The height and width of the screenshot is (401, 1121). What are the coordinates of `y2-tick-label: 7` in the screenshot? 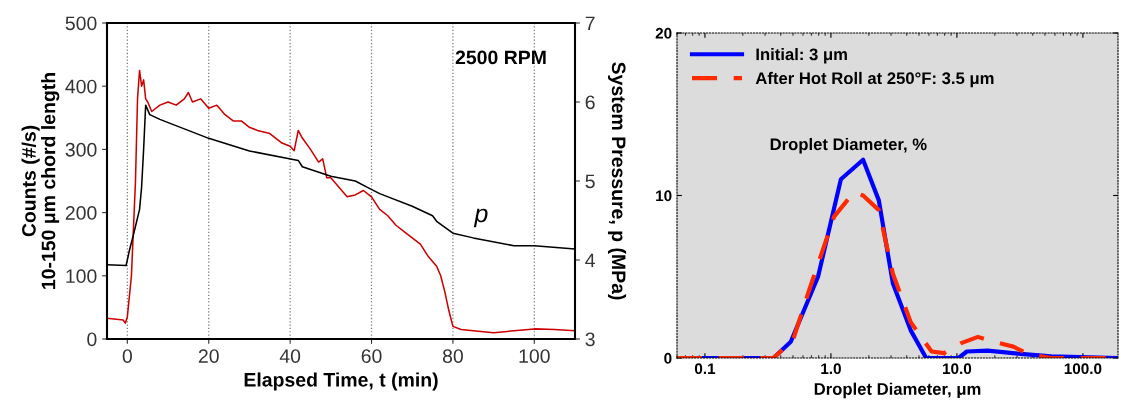 It's located at (590, 23).